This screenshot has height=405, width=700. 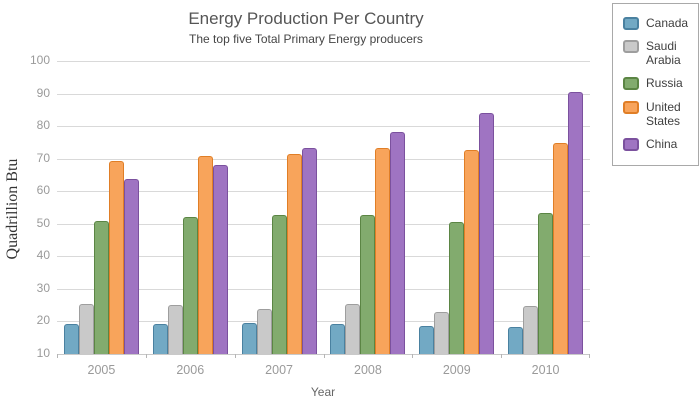 What do you see at coordinates (306, 18) in the screenshot?
I see `chart-title: Energy Production Per Country` at bounding box center [306, 18].